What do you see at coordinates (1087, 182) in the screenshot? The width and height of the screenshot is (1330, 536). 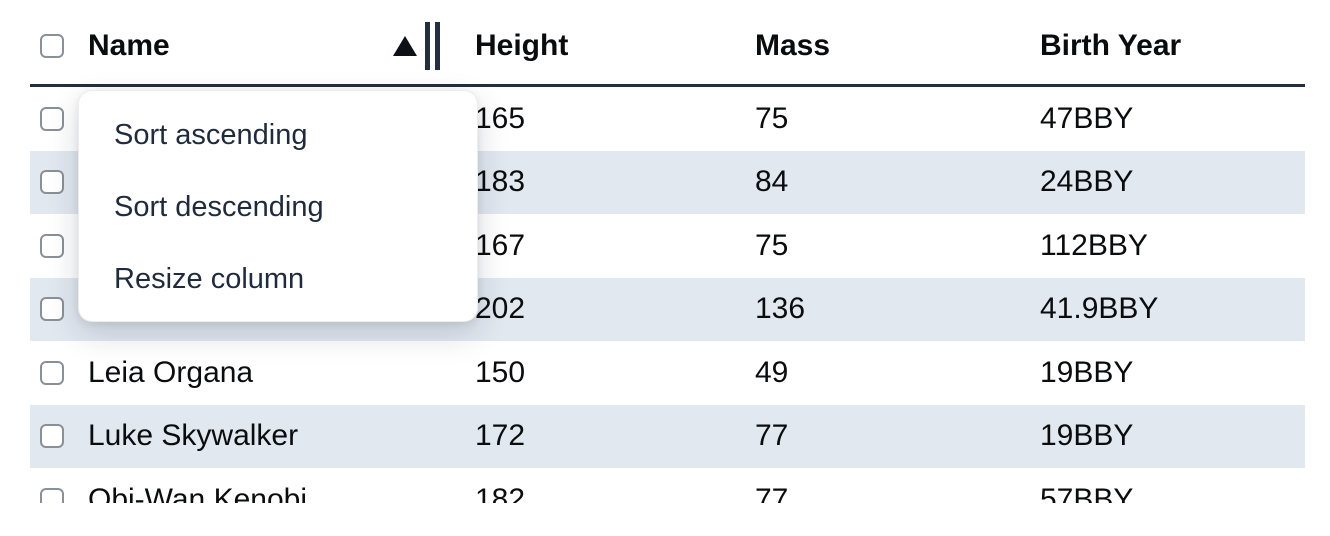 I see `cell-birth-year: 24BBY` at bounding box center [1087, 182].